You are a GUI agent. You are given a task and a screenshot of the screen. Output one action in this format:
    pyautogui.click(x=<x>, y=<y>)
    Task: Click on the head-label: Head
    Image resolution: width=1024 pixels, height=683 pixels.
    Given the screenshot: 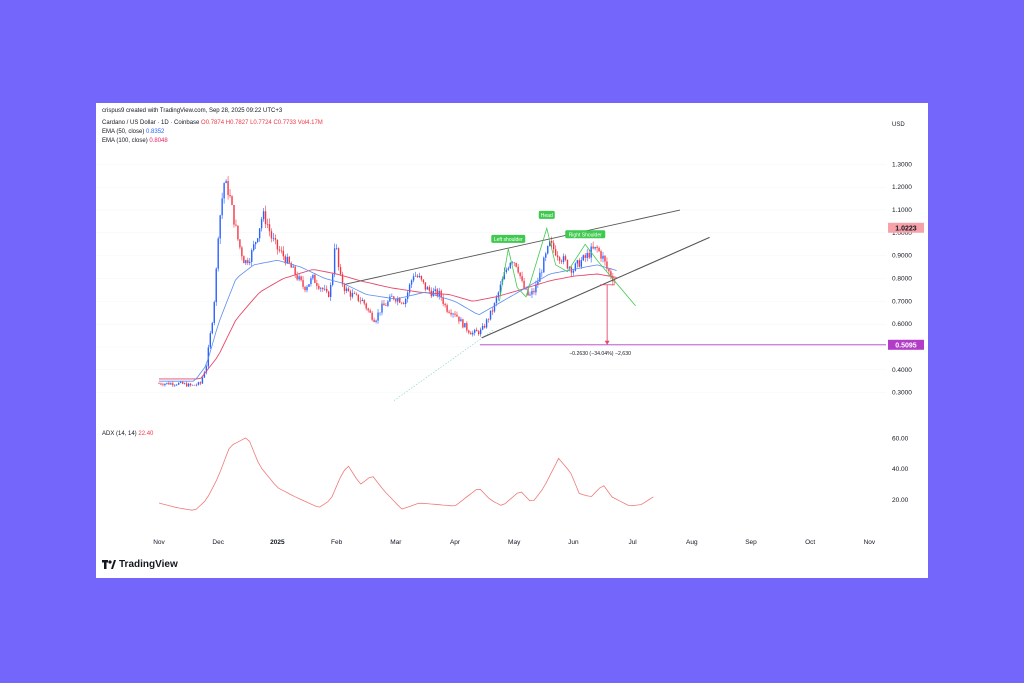 What is the action you would take?
    pyautogui.click(x=547, y=216)
    